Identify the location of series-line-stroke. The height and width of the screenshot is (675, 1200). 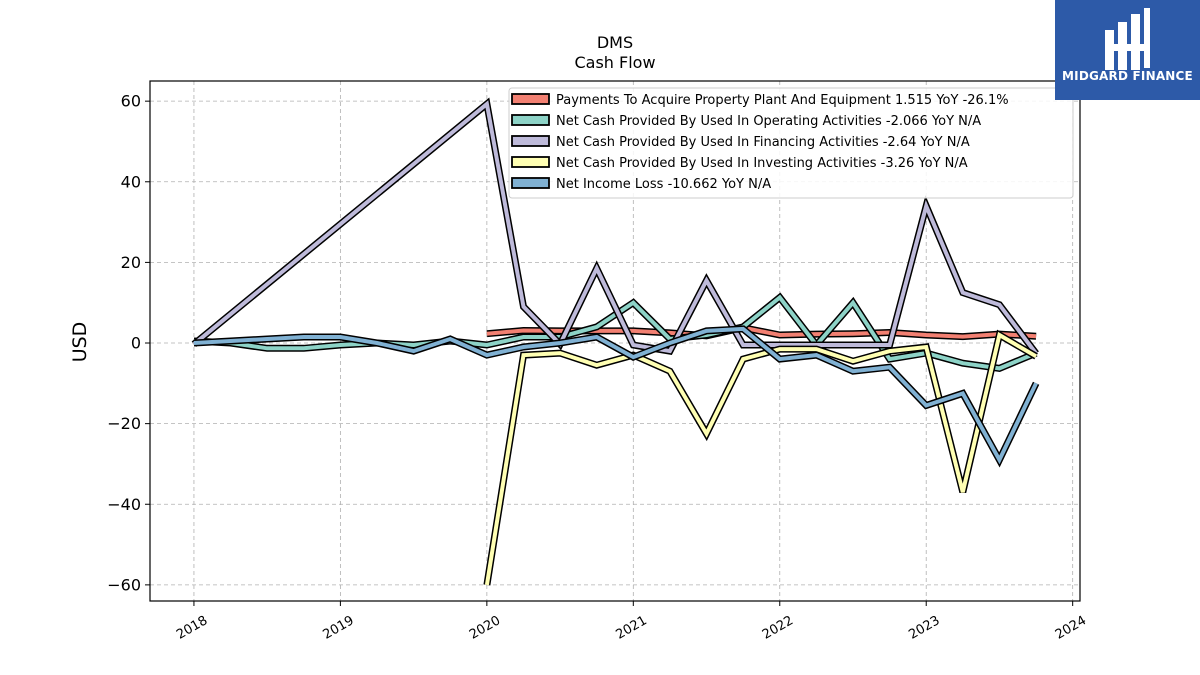
(615, 395).